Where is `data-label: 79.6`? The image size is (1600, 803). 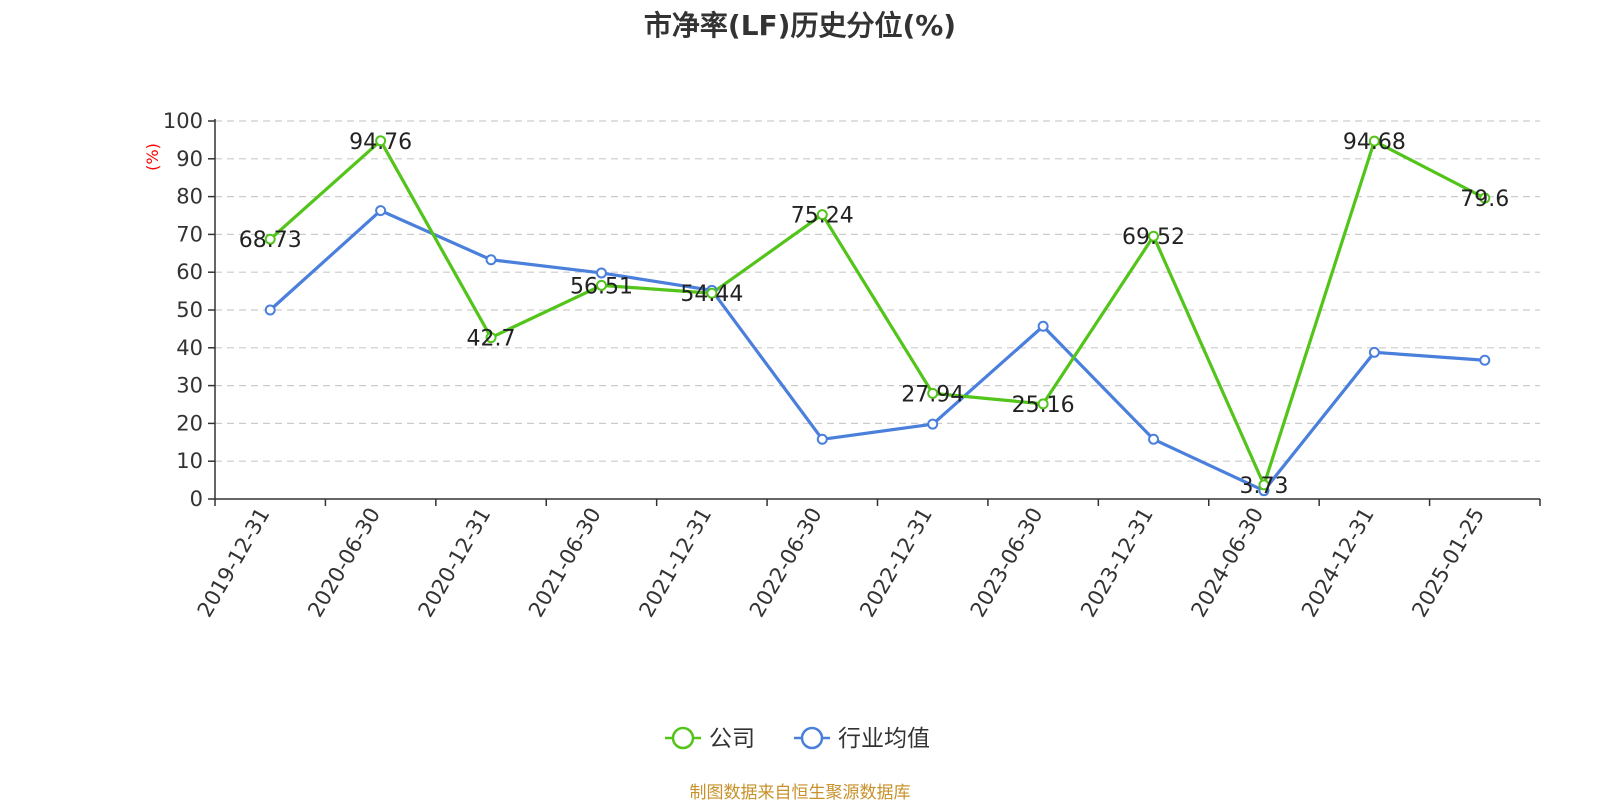
data-label: 79.6 is located at coordinates (1484, 199).